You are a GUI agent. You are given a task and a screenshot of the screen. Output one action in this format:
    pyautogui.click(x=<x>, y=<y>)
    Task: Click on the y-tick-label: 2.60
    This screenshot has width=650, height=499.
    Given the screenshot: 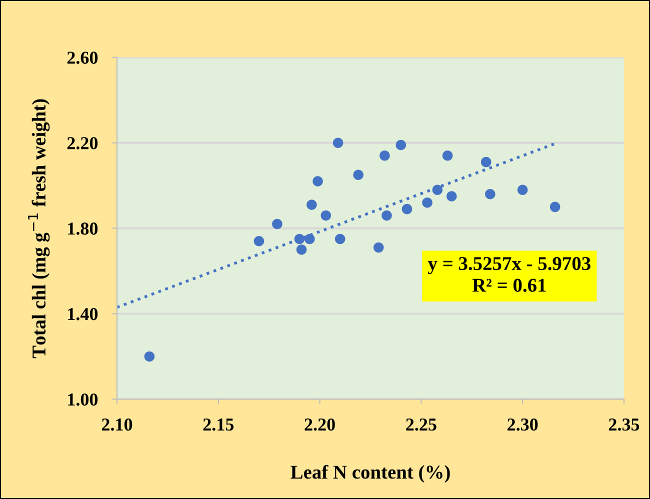 What is the action you would take?
    pyautogui.click(x=82, y=58)
    